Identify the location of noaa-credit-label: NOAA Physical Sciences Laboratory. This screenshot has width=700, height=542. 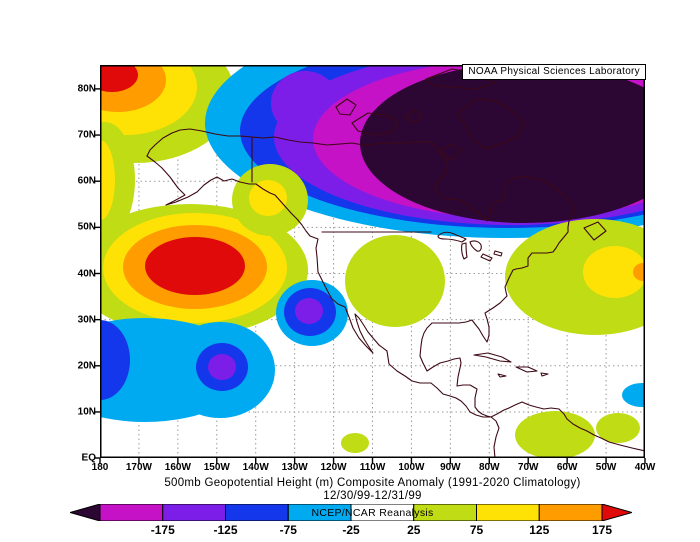
(554, 71).